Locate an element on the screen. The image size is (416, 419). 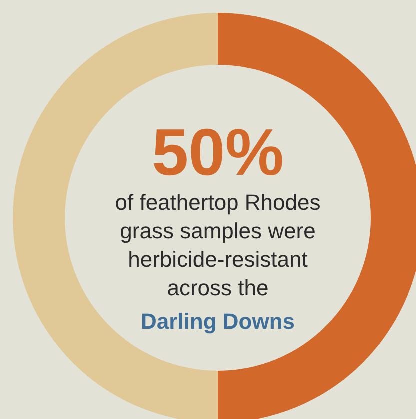
text: grass samples were is located at coordinates (218, 231).